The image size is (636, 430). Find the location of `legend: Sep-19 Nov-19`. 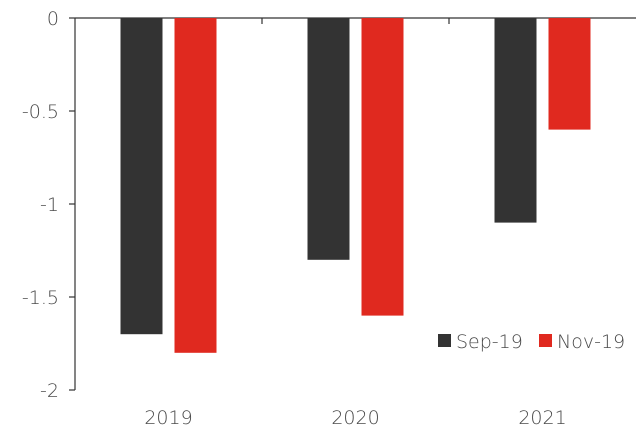

legend: Sep-19 Nov-19 is located at coordinates (531, 342).